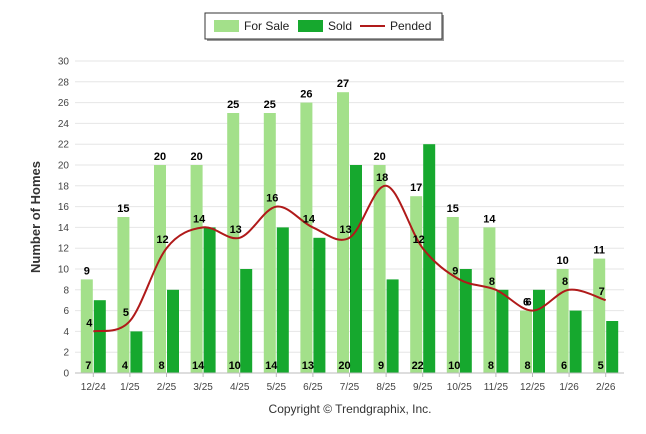 This screenshot has height=434, width=646. Describe the element at coordinates (87, 271) in the screenshot. I see `for-sale-value-label: 9` at that location.